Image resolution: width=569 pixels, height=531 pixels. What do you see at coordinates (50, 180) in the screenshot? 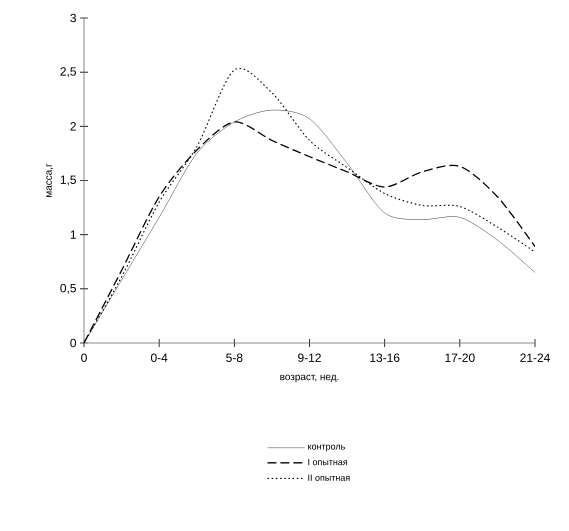
I see `y-axis-title: масса,г` at bounding box center [50, 180].